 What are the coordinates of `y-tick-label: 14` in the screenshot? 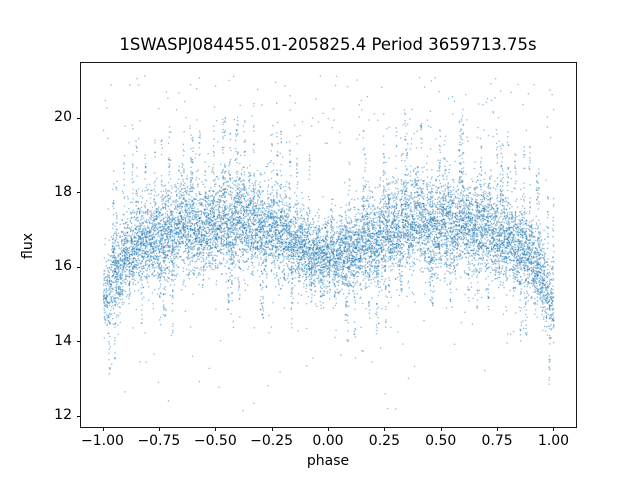 It's located at (63, 340).